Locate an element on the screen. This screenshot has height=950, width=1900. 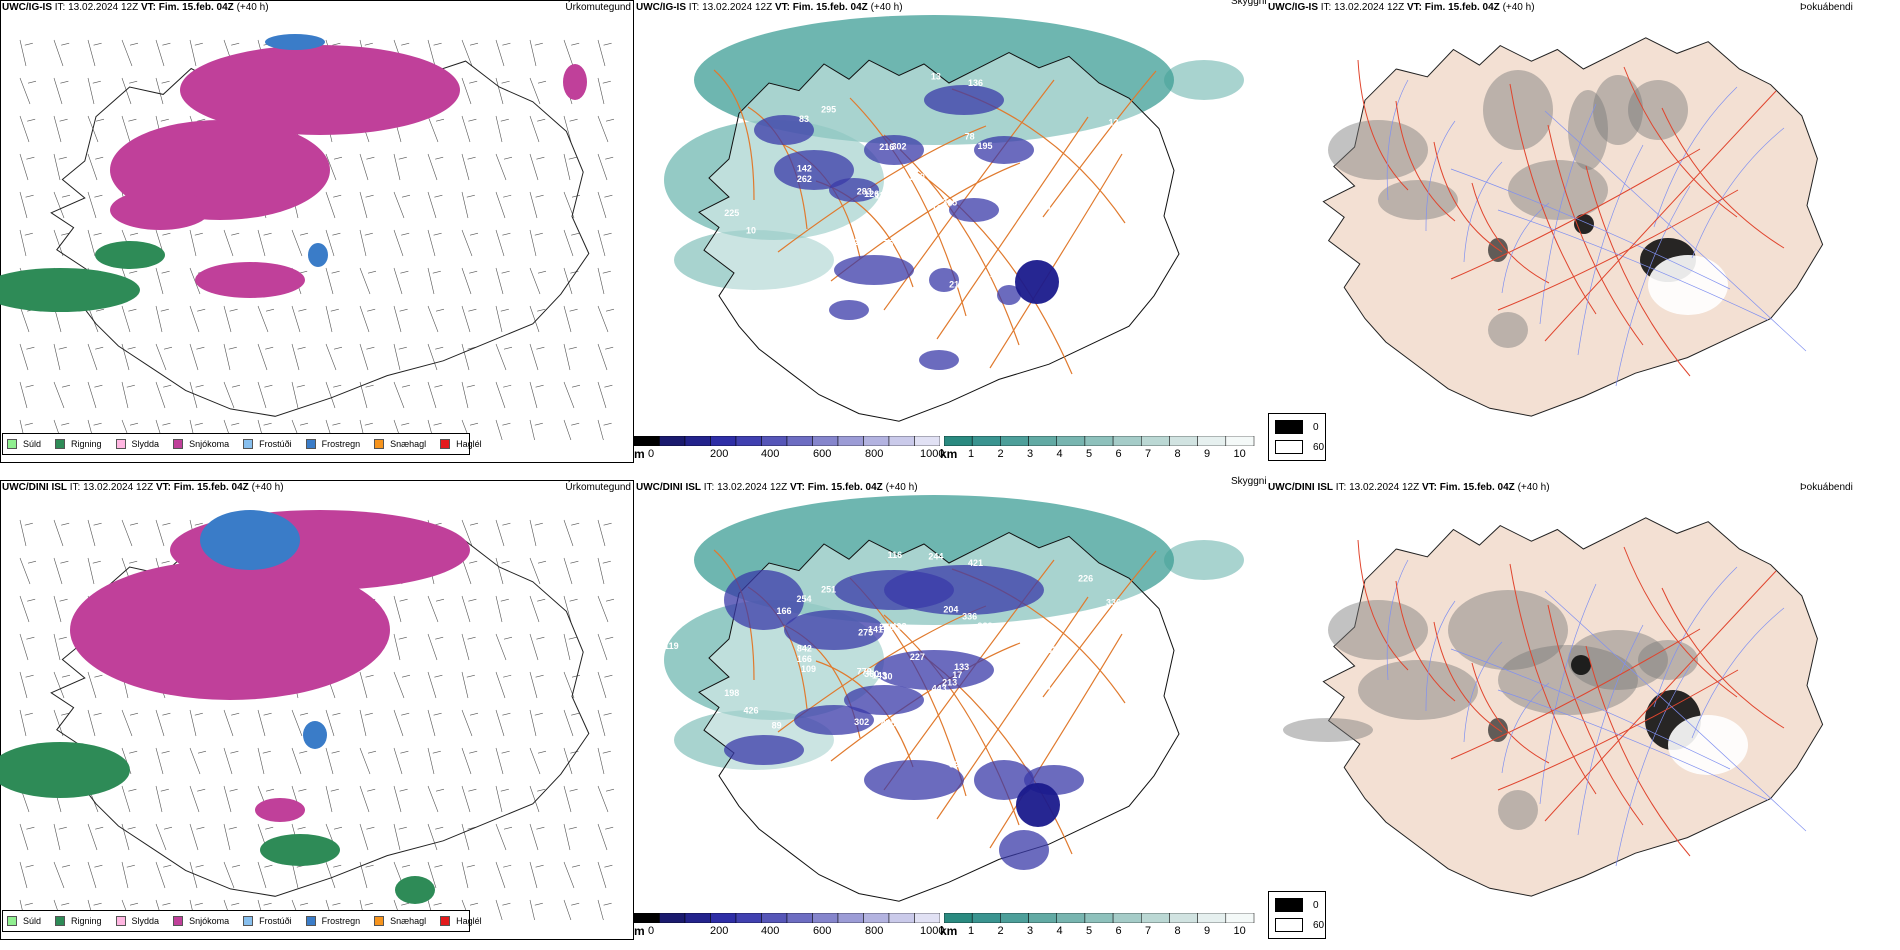
ceiling-label: 347 is located at coordinates (1131, 629).